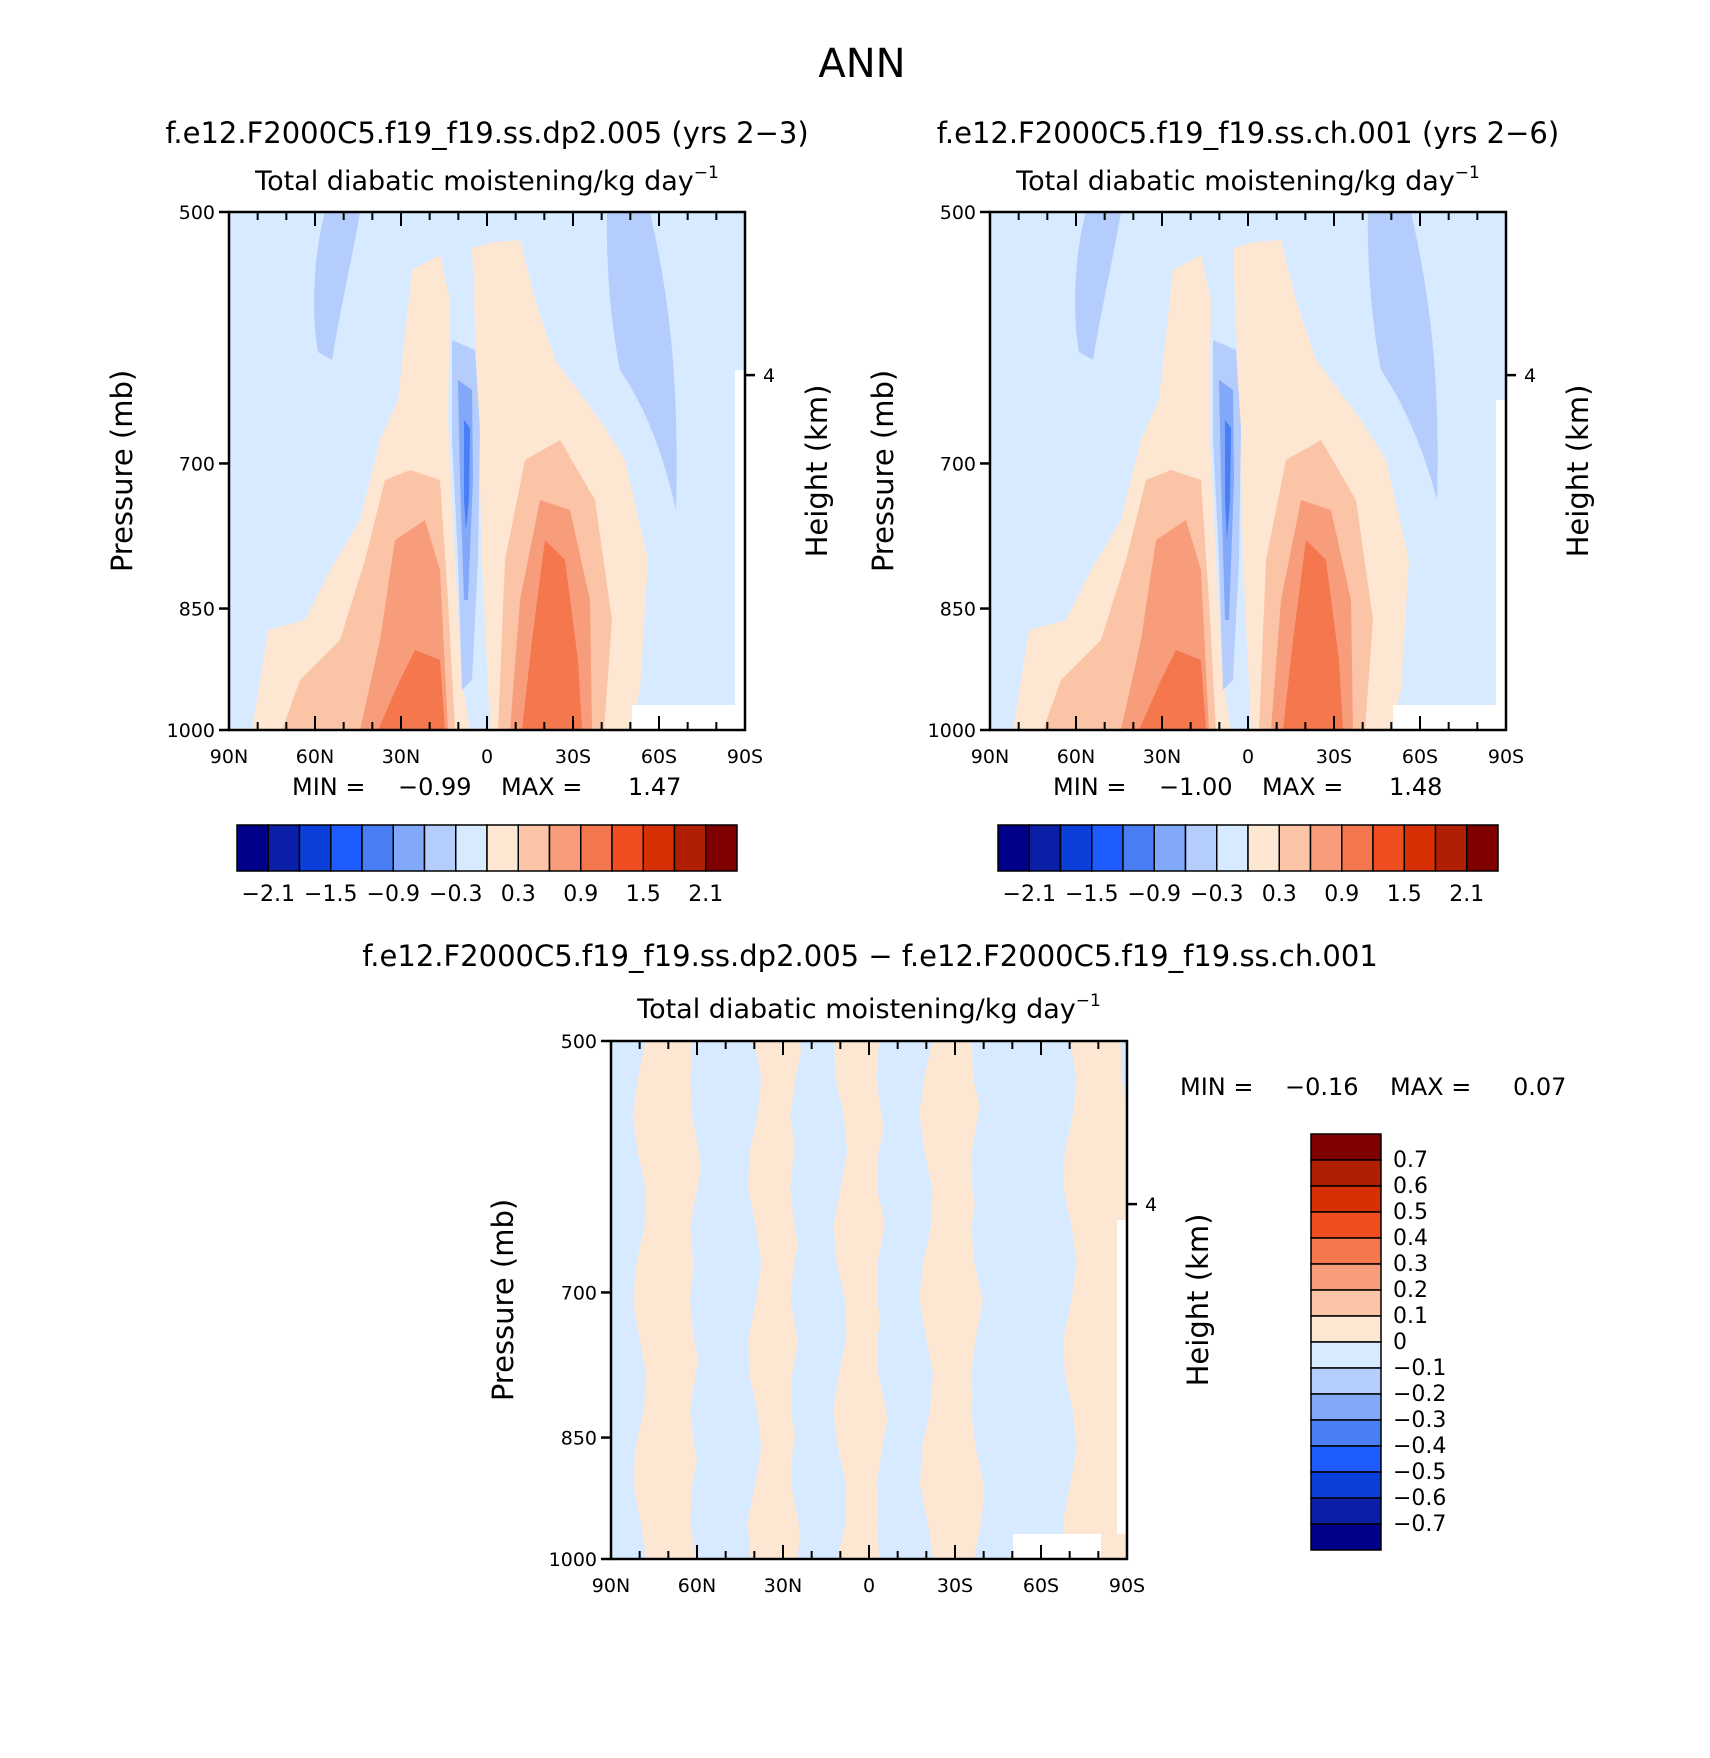  Describe the element at coordinates (455, 894) in the screenshot. I see `colorbar-label: −0.3` at that location.